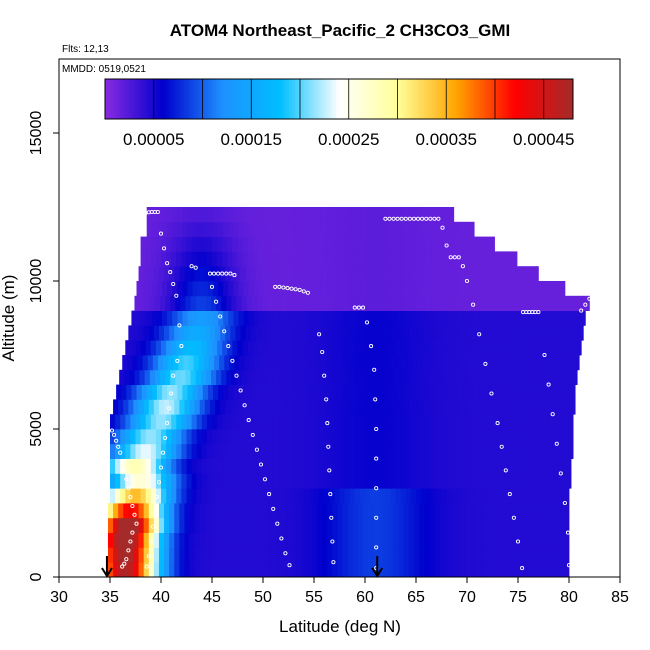 The image size is (650, 650). What do you see at coordinates (36, 133) in the screenshot?
I see `y-tick-label: 15000` at bounding box center [36, 133].